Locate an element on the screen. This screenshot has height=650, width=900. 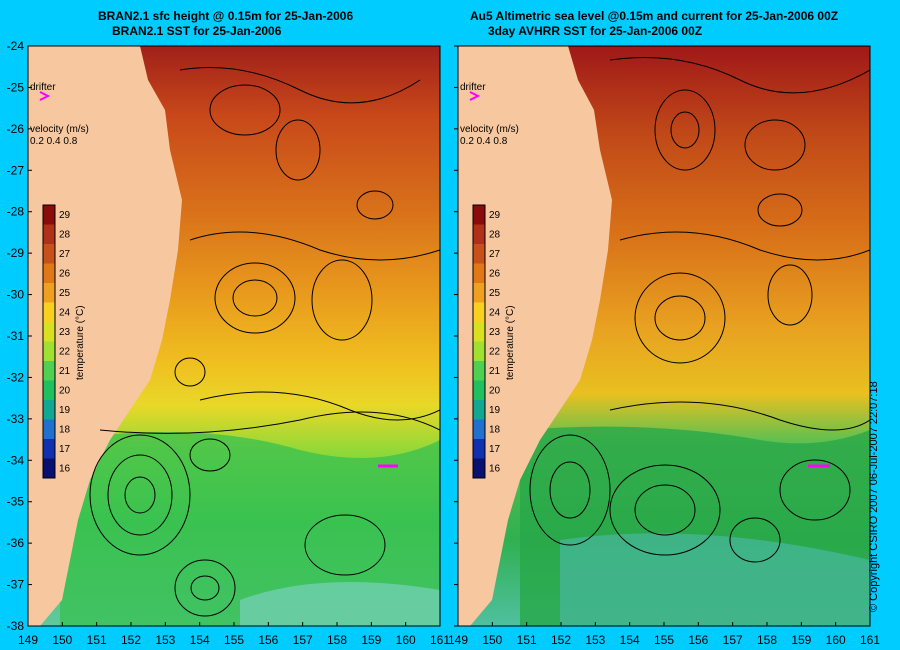
lat-tick-label: -24 is located at coordinates (16, 46).